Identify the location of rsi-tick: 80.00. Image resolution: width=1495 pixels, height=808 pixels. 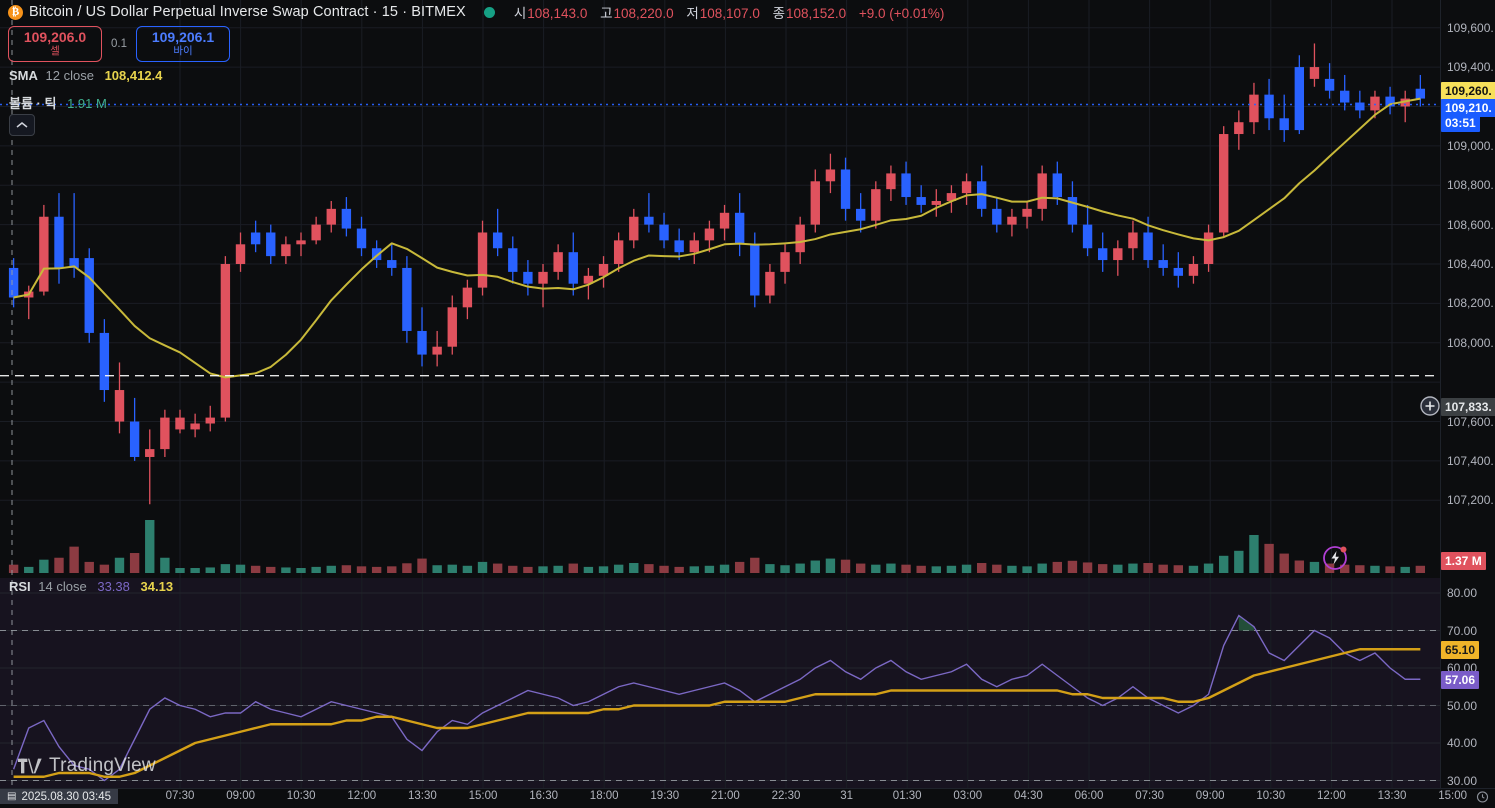
(1462, 593).